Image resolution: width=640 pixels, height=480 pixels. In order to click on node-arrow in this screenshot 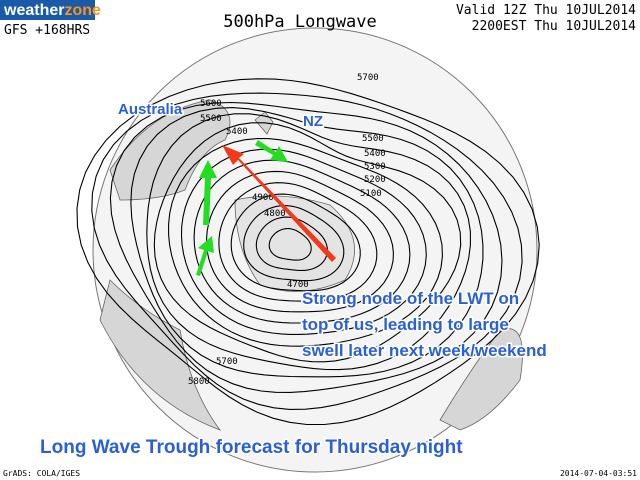, I will do `click(279, 203)`.